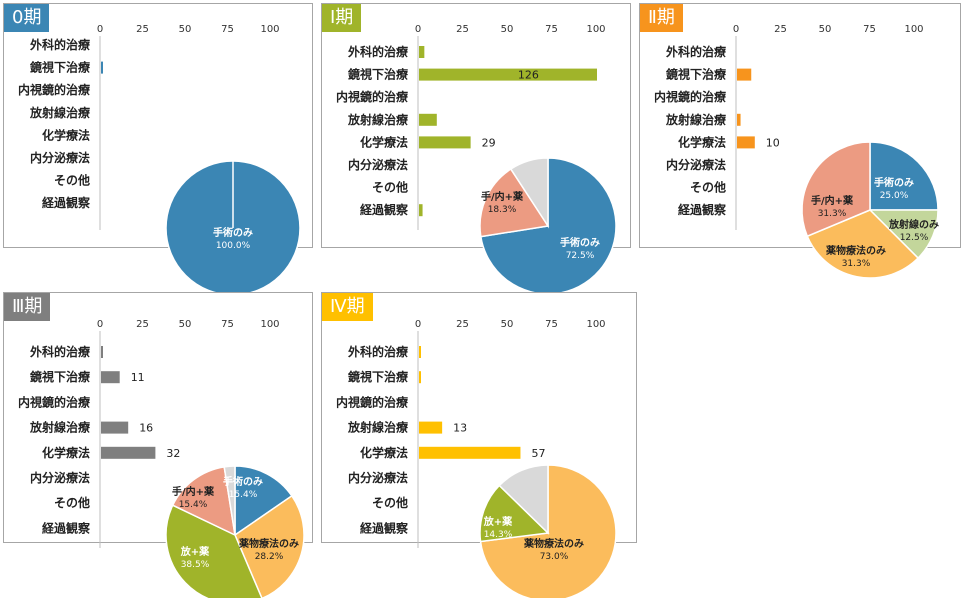 Image resolution: width=967 pixels, height=598 pixels. What do you see at coordinates (243, 495) in the screenshot?
I see `pie-slice-percent: 15.4%` at bounding box center [243, 495].